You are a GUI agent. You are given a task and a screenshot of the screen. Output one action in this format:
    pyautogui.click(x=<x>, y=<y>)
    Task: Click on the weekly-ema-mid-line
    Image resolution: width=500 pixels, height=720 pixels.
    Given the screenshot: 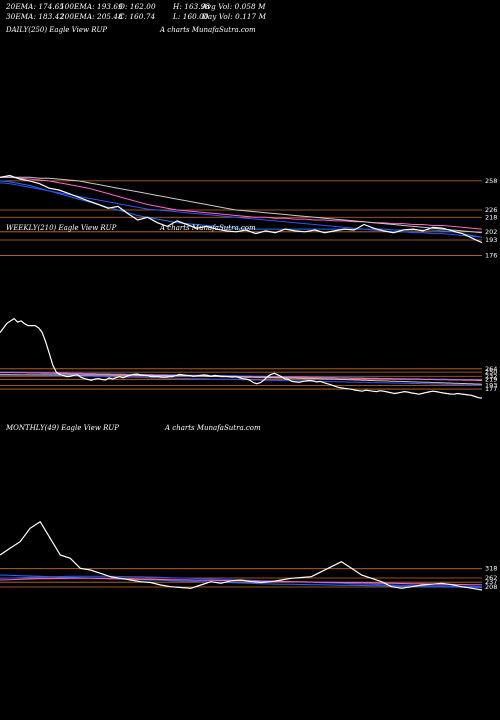 What is the action you would take?
    pyautogui.click(x=241, y=379)
    